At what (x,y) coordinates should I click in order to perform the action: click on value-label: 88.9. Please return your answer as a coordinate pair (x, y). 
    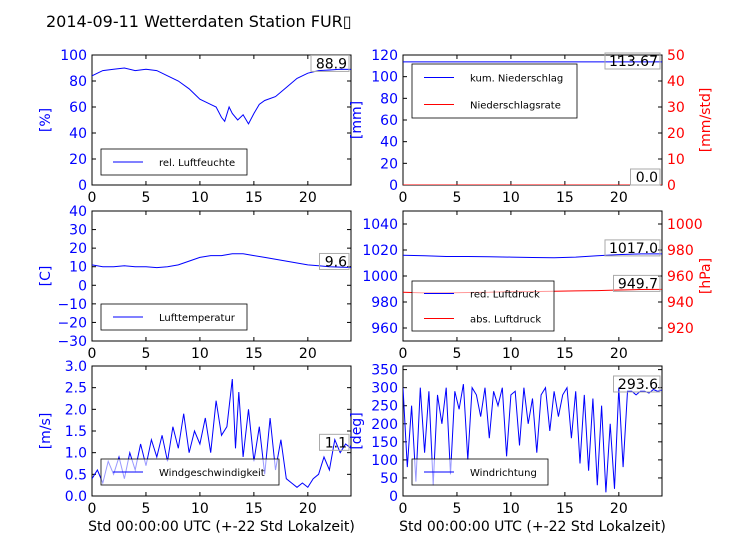
    Looking at the image, I should click on (331, 64).